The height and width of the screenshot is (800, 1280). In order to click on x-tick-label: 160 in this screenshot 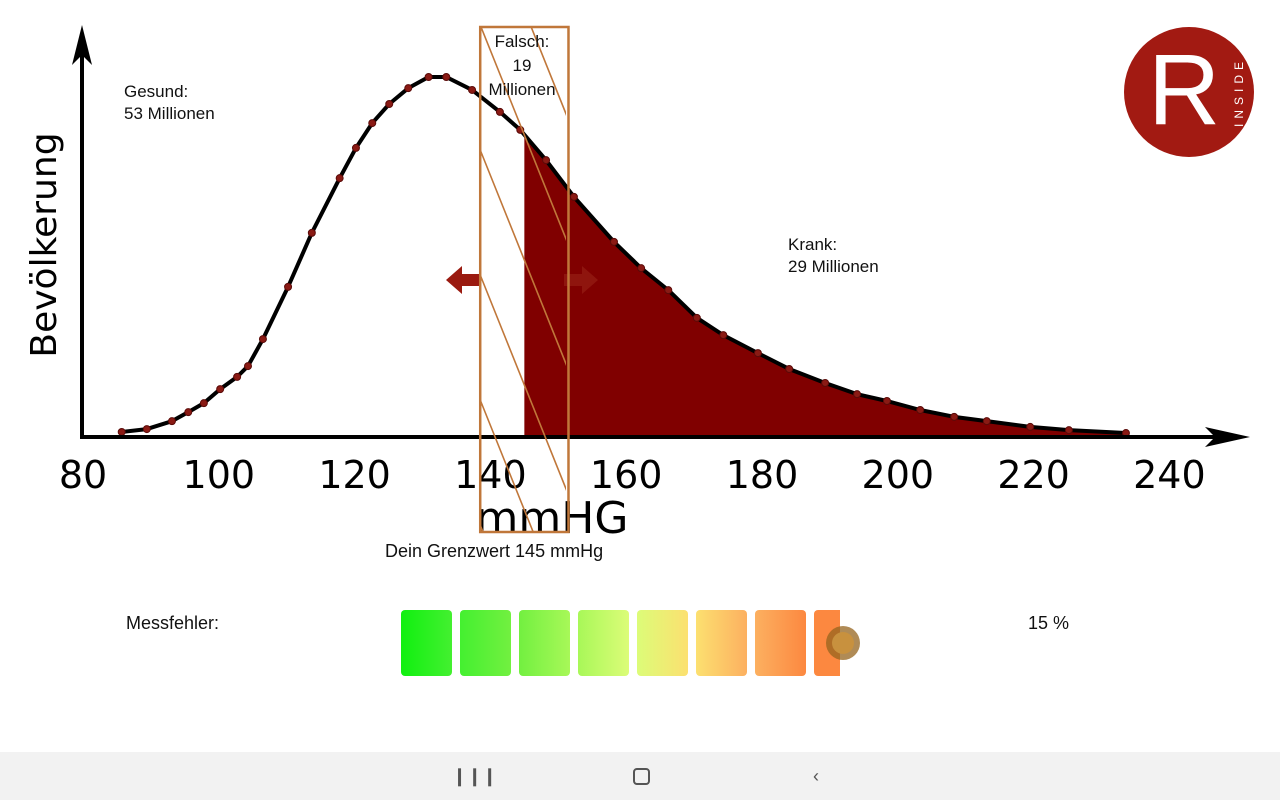, I will do `click(626, 475)`.